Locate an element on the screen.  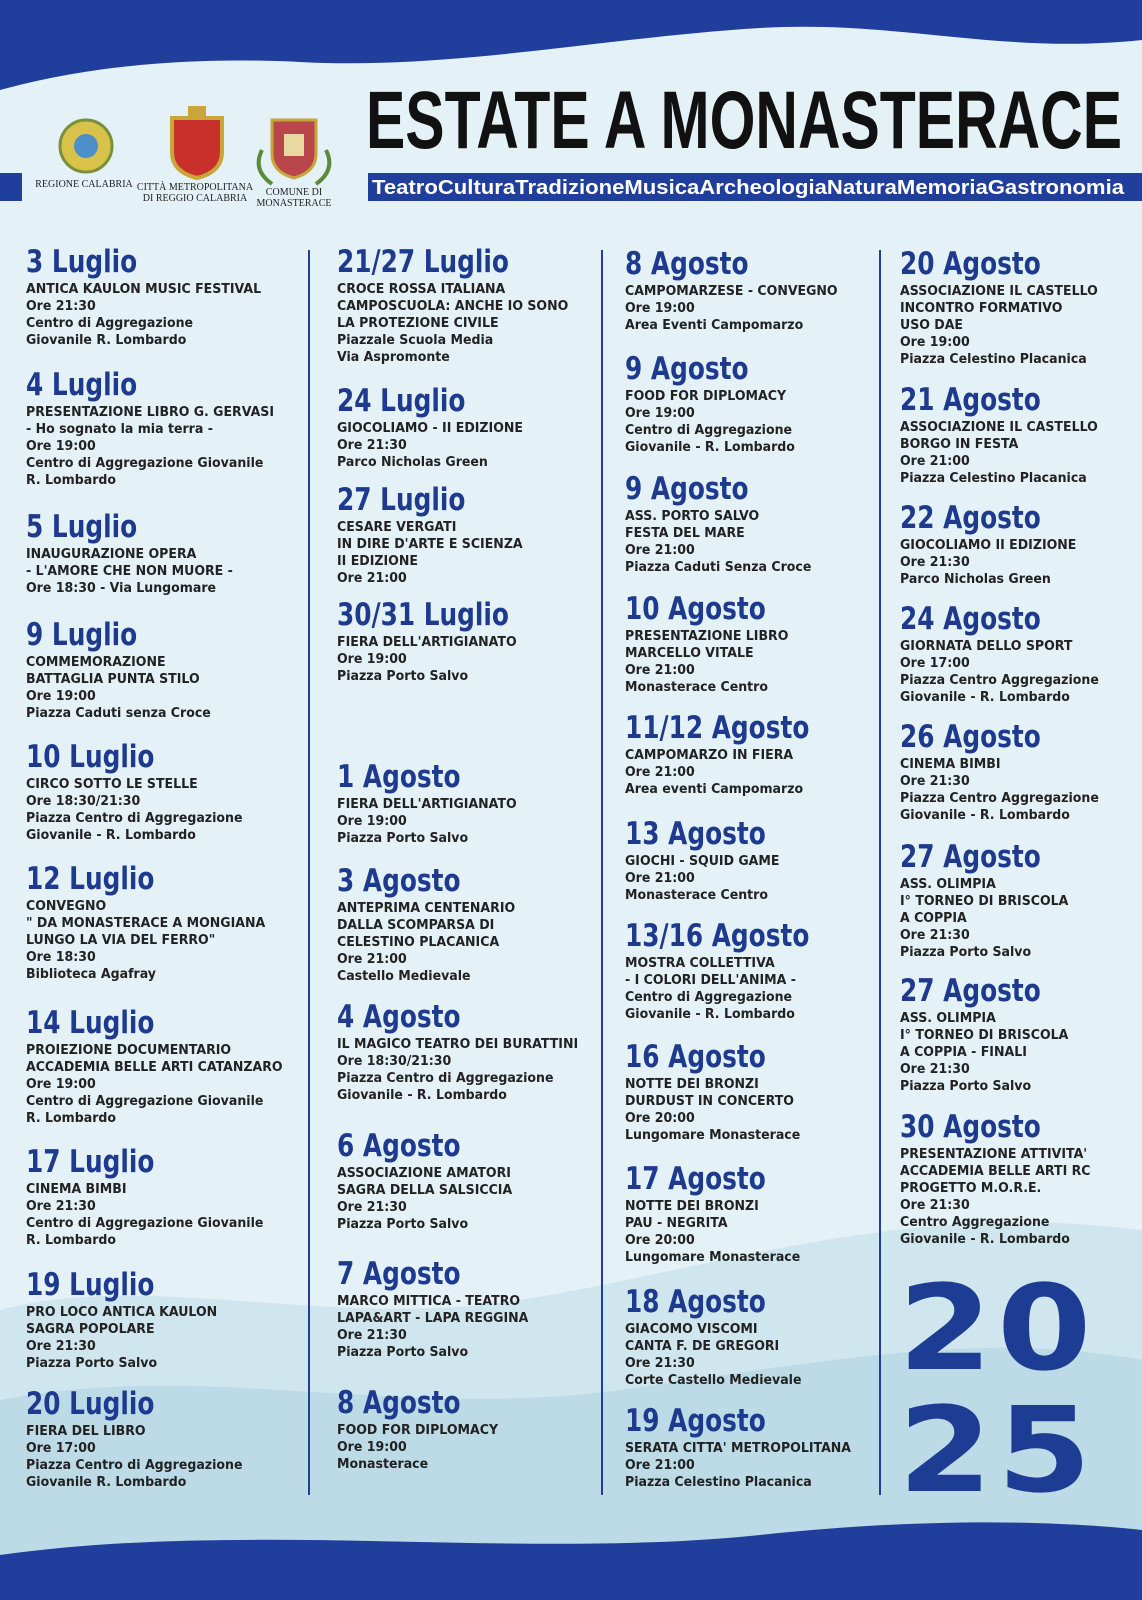
event-date: 13/16 Agosto is located at coordinates (717, 936).